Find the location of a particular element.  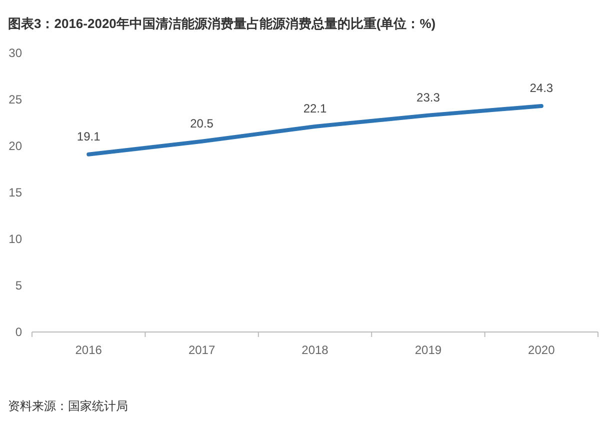

data-label: 19.1 is located at coordinates (88, 136).